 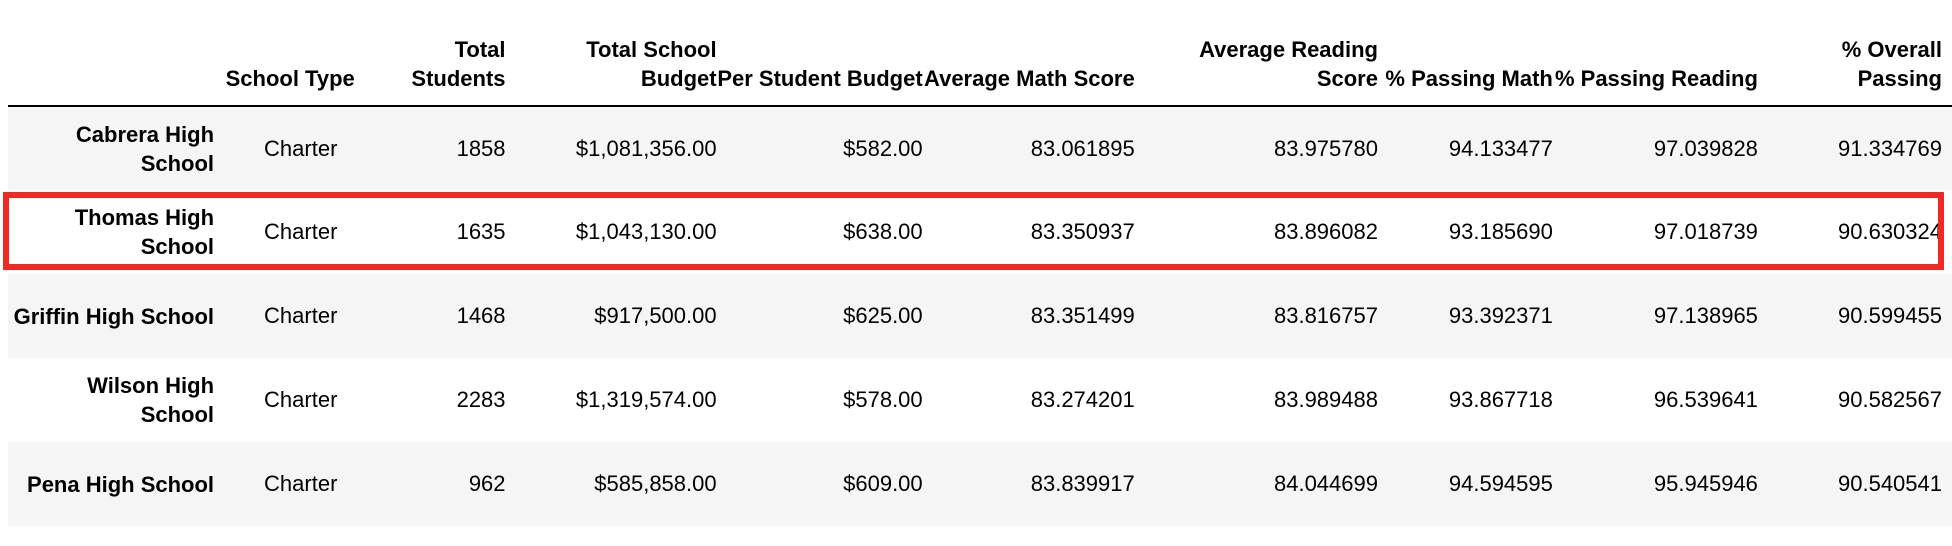 I want to click on avg-math-cell: 83.274201, so click(x=1082, y=399).